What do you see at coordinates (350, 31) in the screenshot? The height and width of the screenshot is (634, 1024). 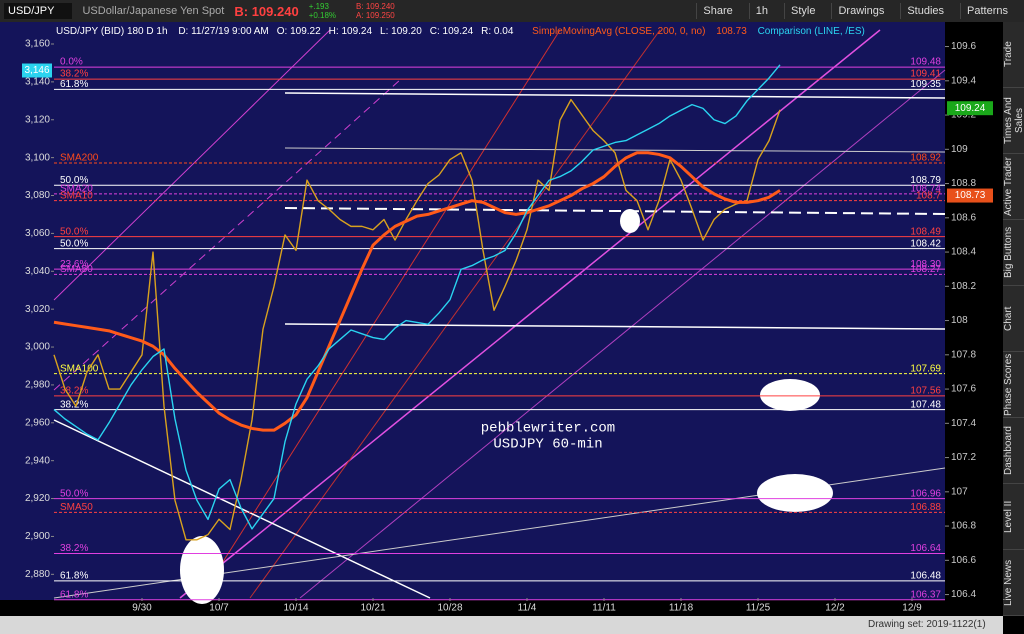 I see `info-item: H: 109.24` at bounding box center [350, 31].